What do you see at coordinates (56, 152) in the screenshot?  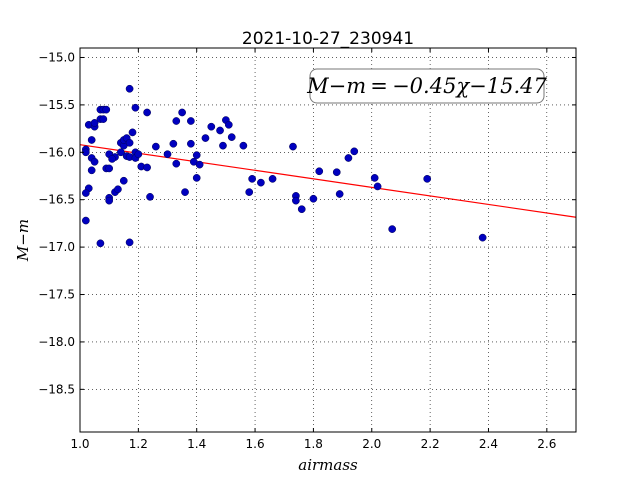 I see `y-tick-label: −16.0` at bounding box center [56, 152].